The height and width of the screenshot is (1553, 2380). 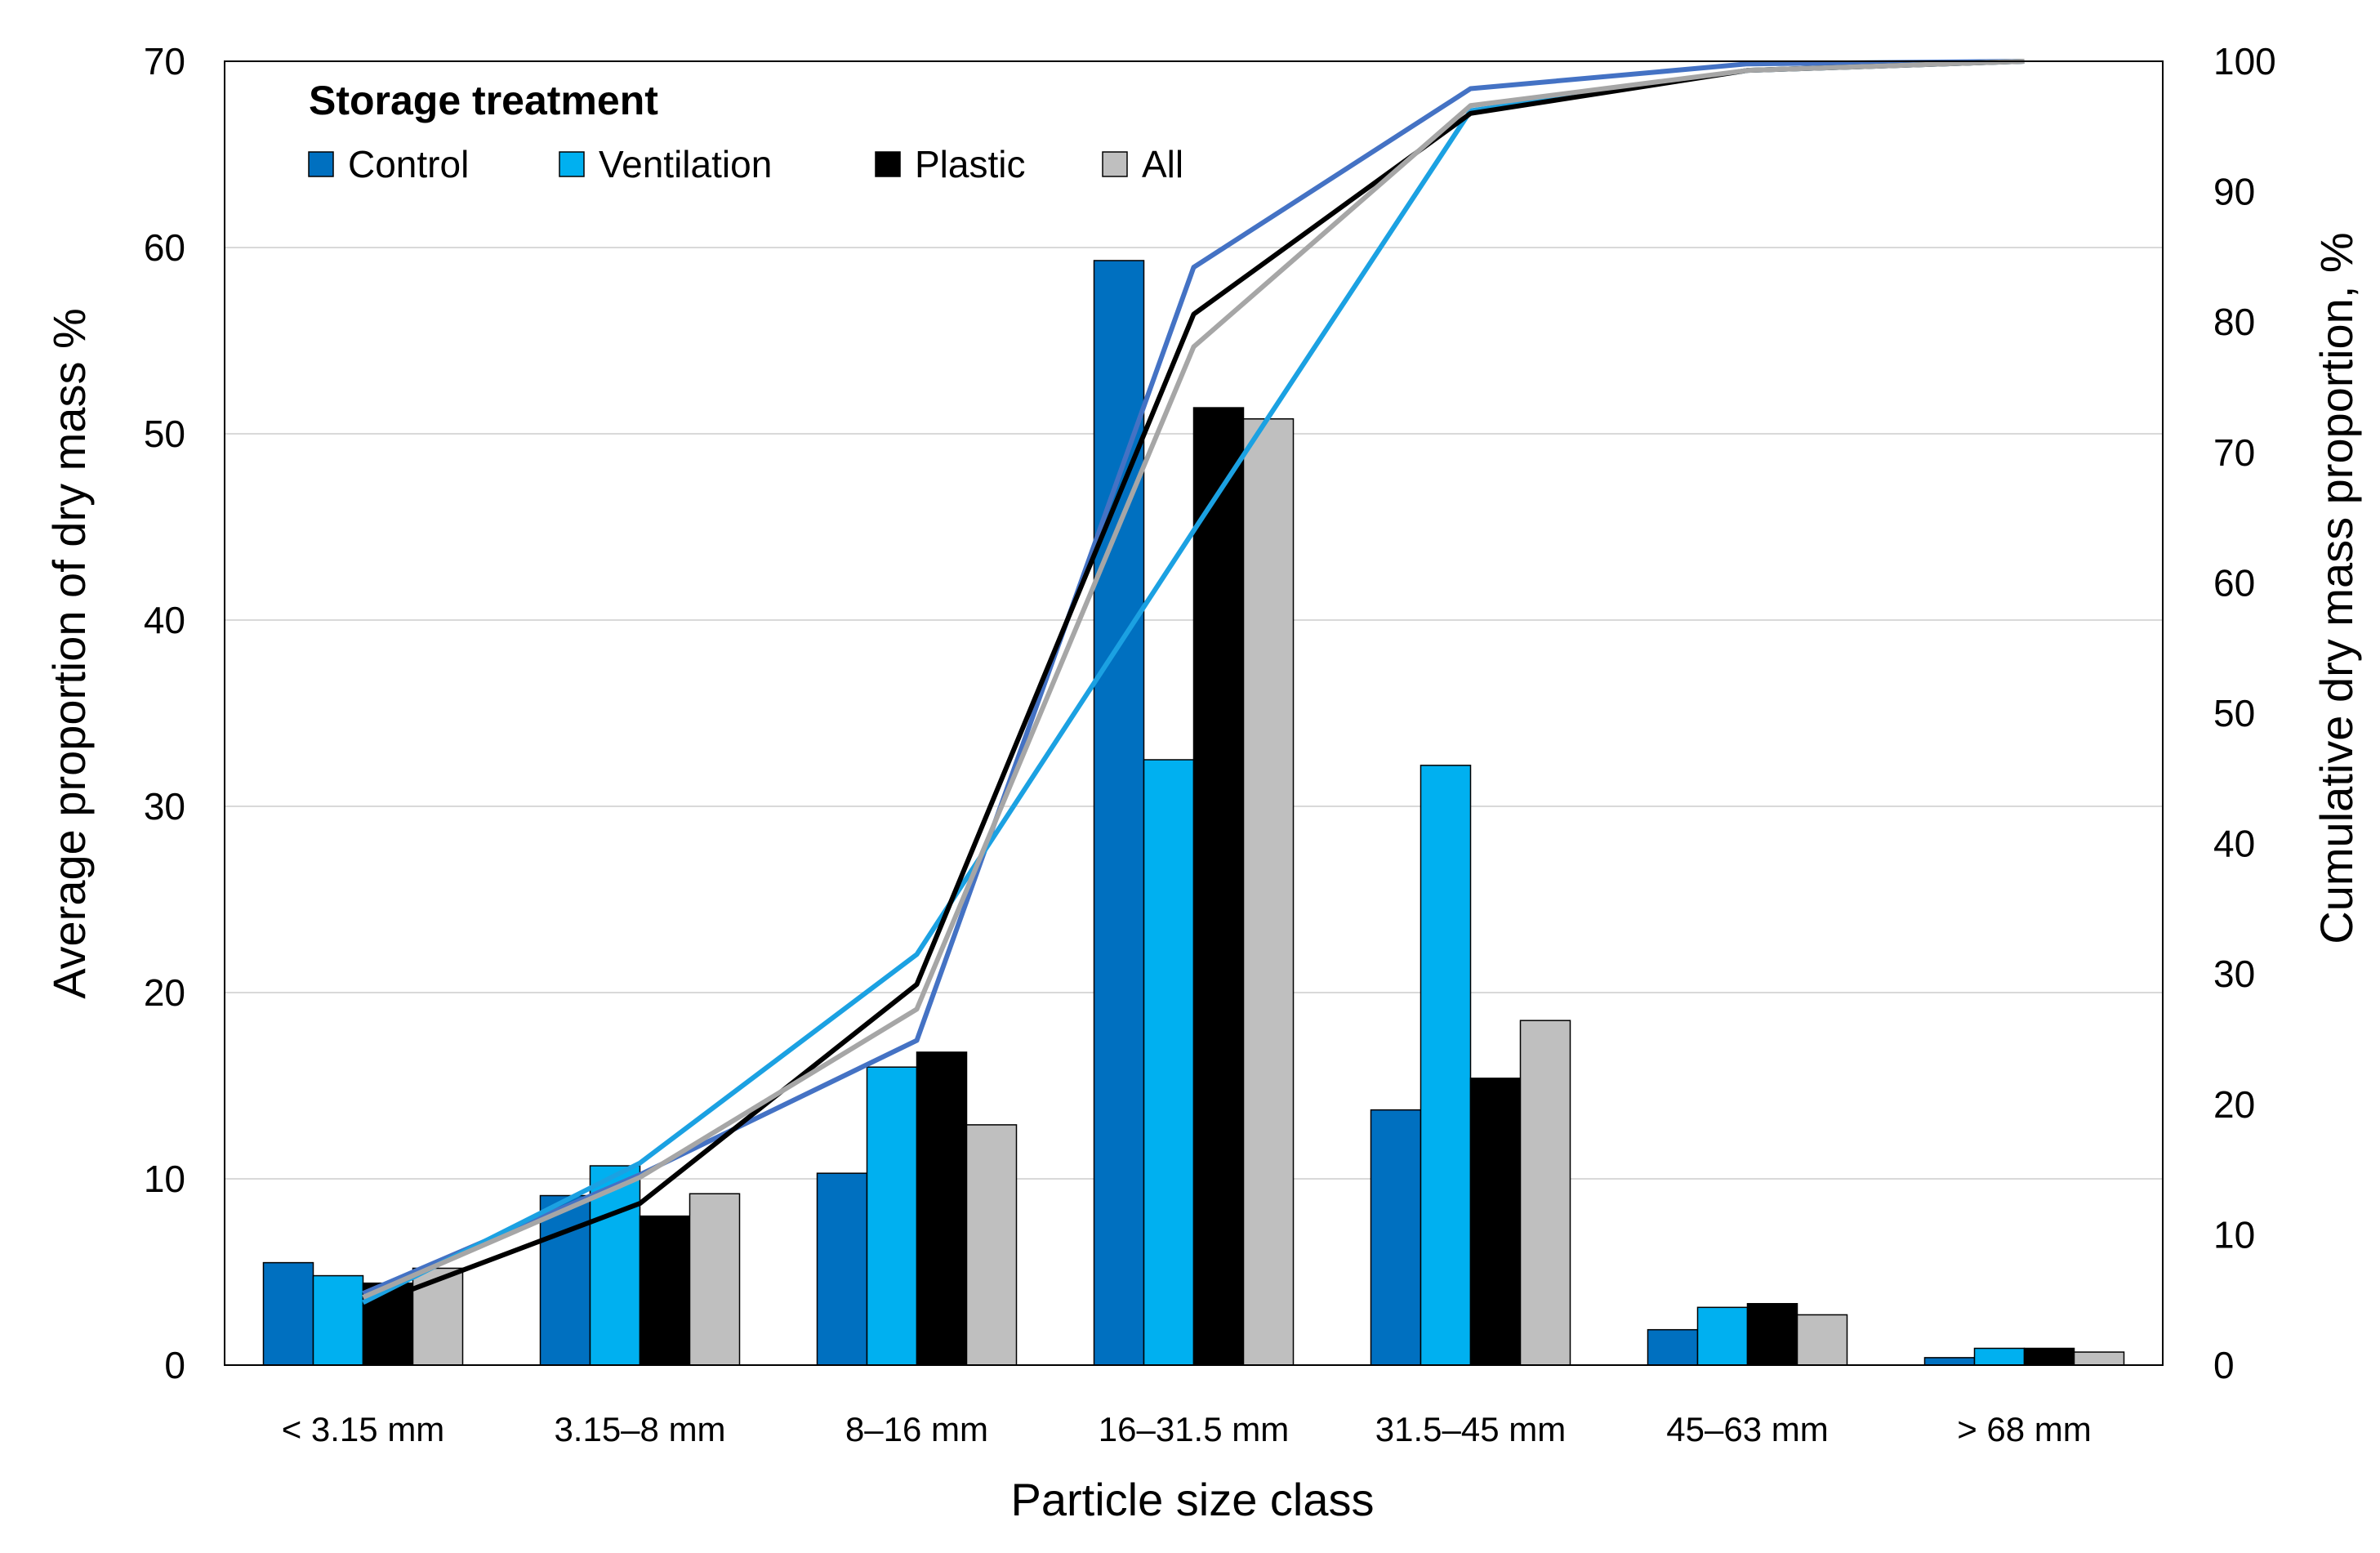 What do you see at coordinates (165, 434) in the screenshot?
I see `y-tick-label: 50` at bounding box center [165, 434].